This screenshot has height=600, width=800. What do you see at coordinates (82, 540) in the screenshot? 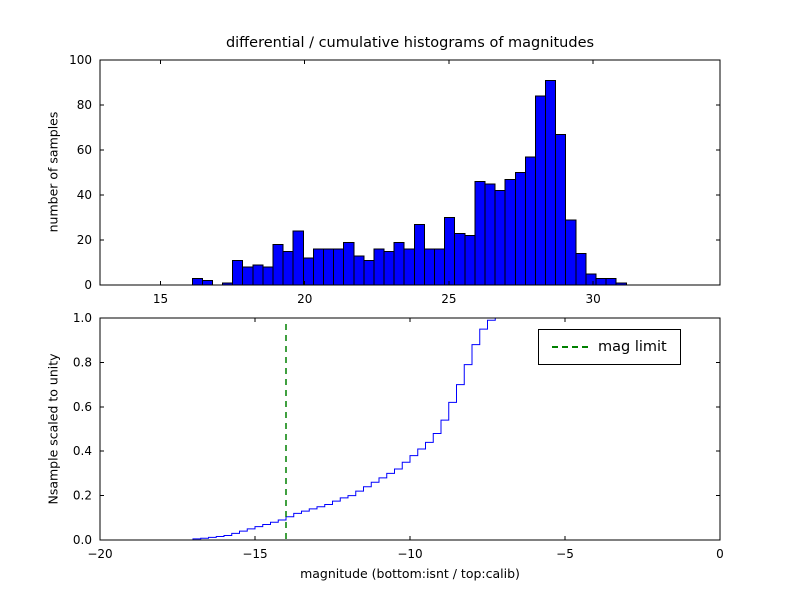
I see `tick-label: 0.0` at bounding box center [82, 540].